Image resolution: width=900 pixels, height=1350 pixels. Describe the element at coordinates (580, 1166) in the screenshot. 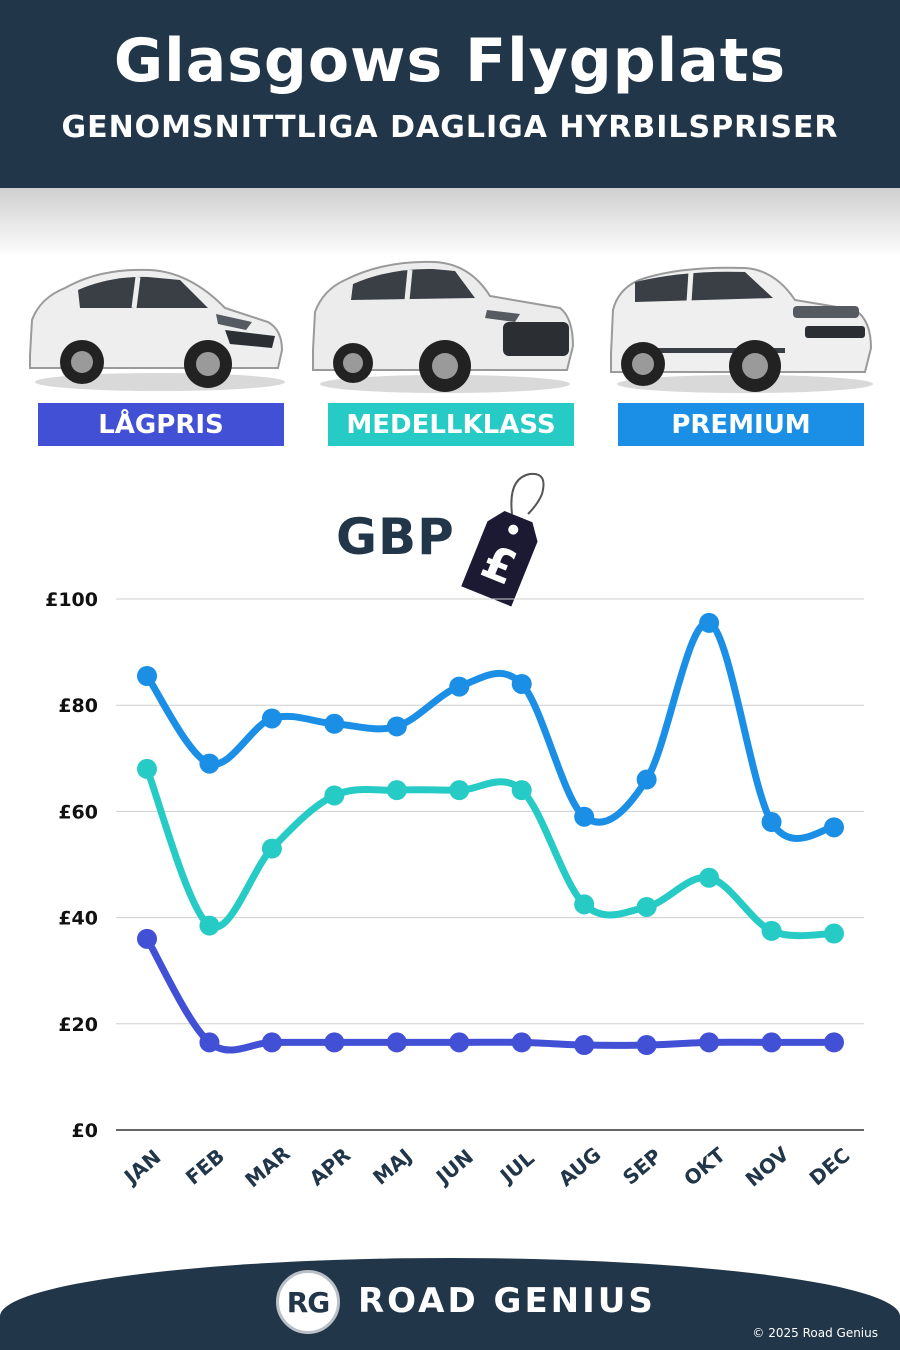

I see `x-tick-label: AUG` at that location.